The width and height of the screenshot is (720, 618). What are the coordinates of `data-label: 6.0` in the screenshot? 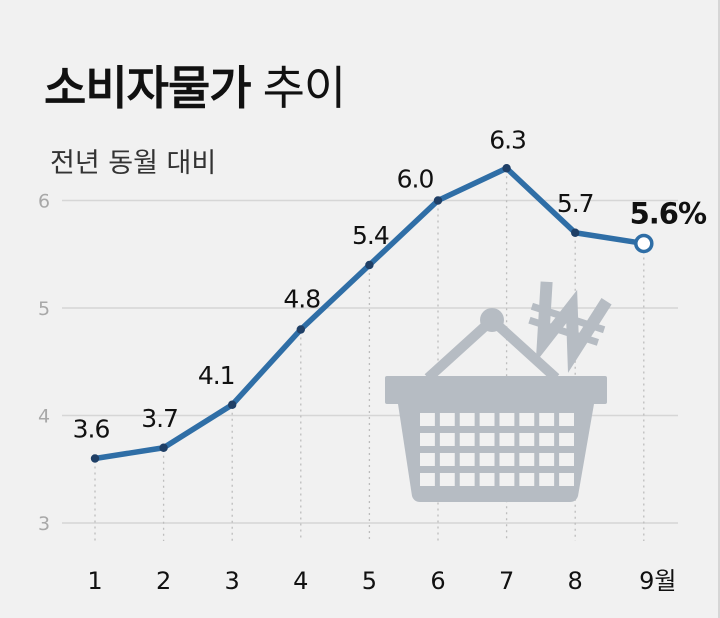 It's located at (415, 179).